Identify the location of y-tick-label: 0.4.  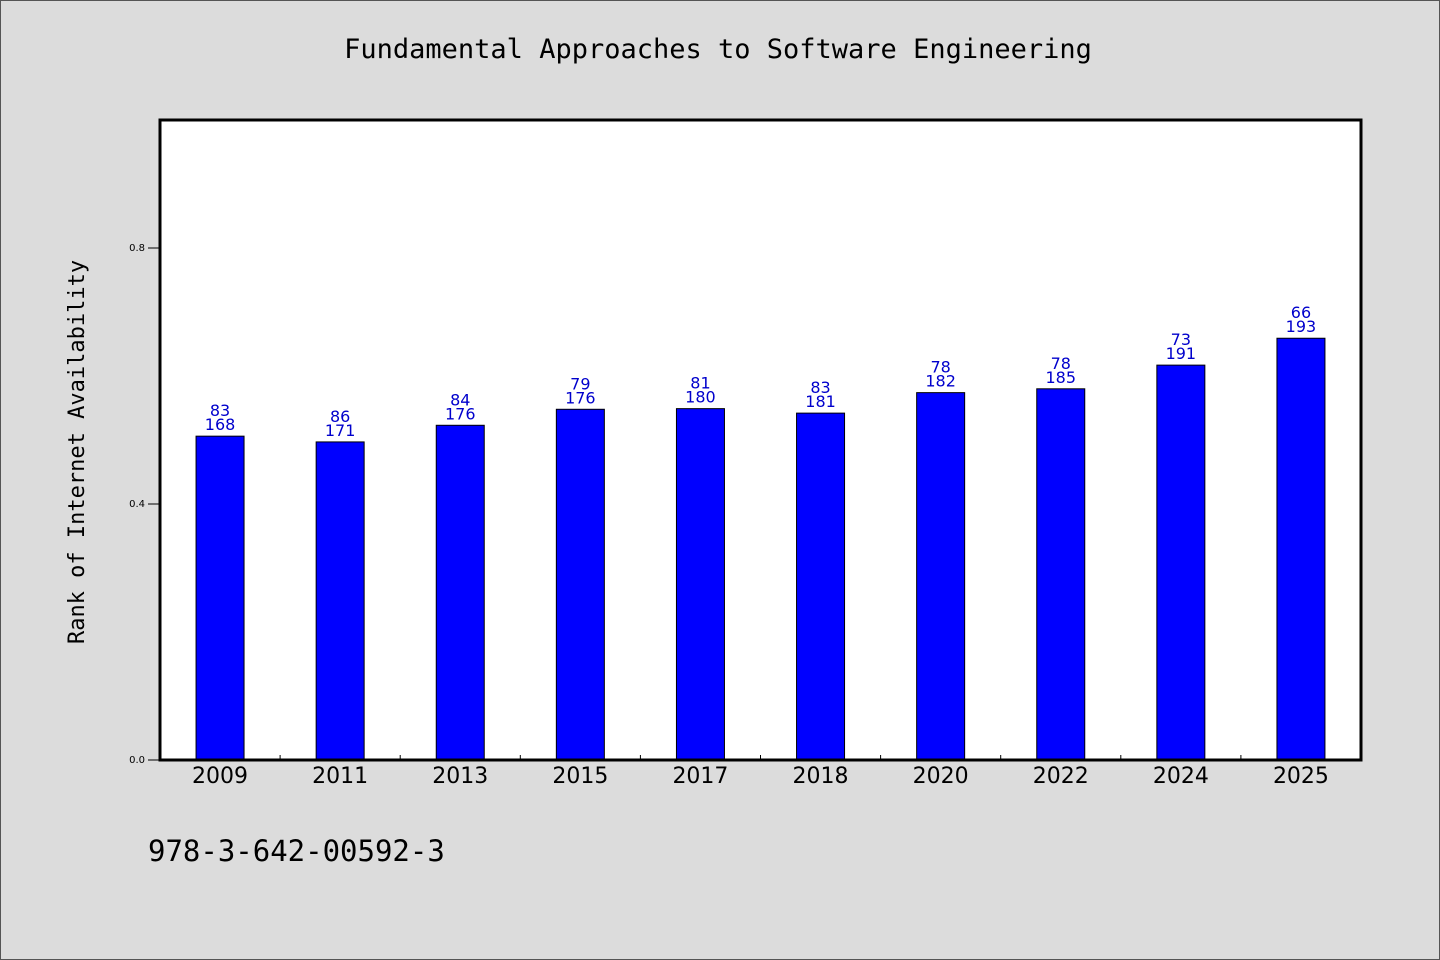
(137, 504).